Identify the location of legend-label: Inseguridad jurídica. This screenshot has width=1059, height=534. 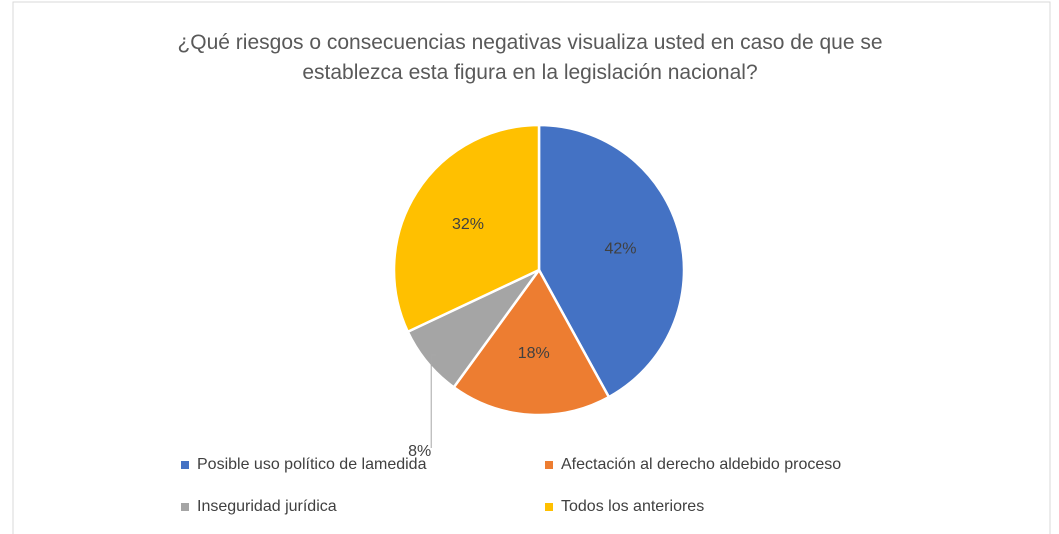
(267, 506).